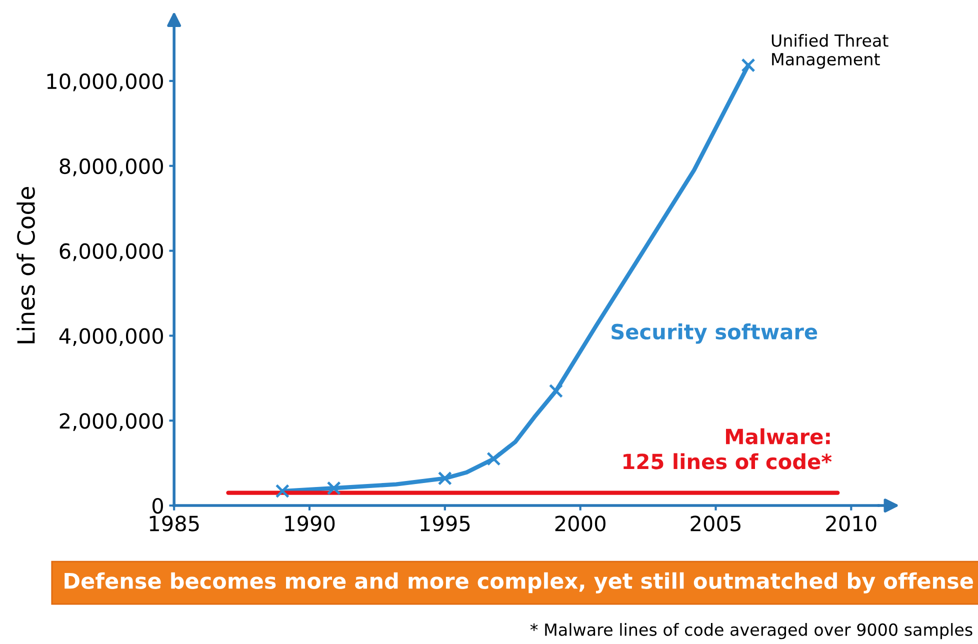  Describe the element at coordinates (157, 506) in the screenshot. I see `y-tick-label: 0` at that location.